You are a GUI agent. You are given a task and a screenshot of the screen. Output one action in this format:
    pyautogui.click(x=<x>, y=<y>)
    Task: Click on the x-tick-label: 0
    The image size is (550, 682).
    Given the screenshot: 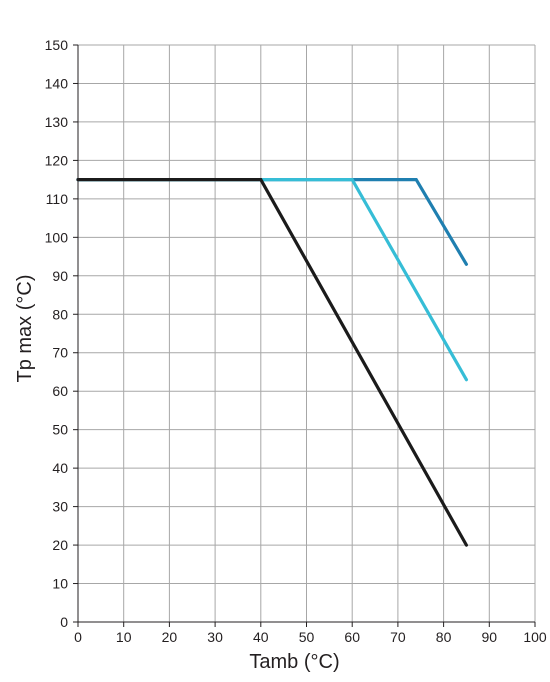 What is the action you would take?
    pyautogui.click(x=78, y=637)
    